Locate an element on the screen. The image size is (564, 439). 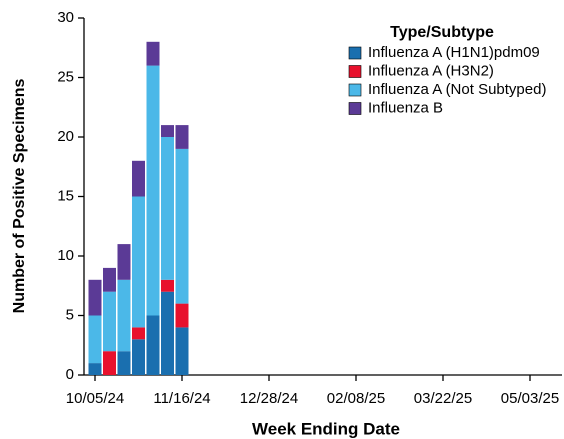
x-tick-label: 11/16/24 is located at coordinates (181, 398).